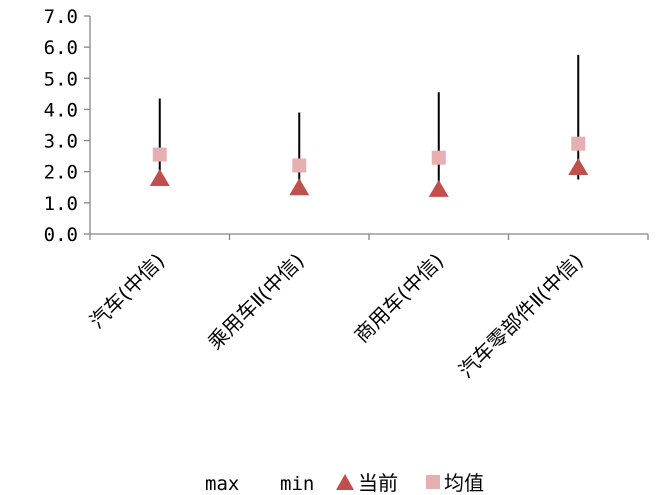 This screenshot has height=495, width=656. I want to click on legend-marker-current, so click(345, 482).